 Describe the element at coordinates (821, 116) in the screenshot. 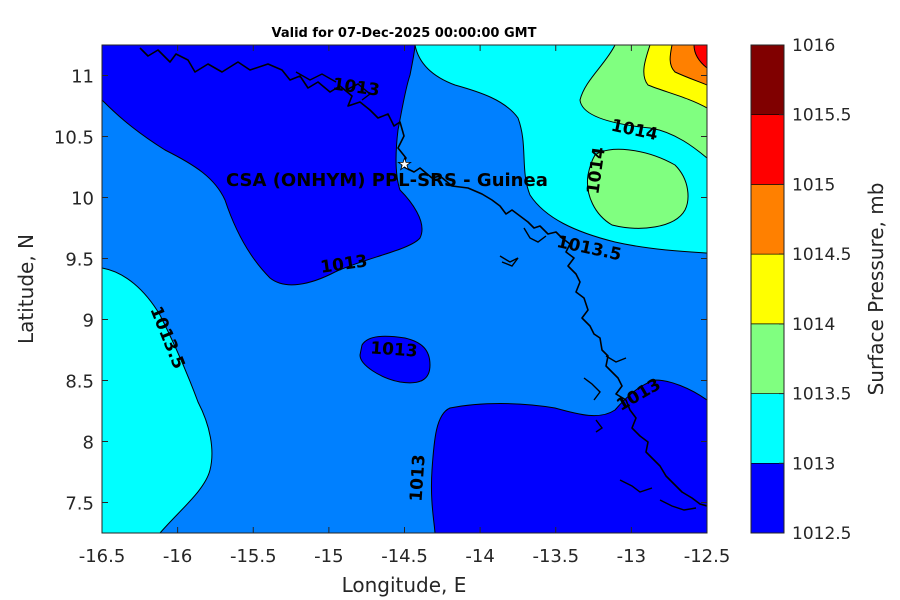

I see `colorbar-tick-label: 1015.5` at that location.